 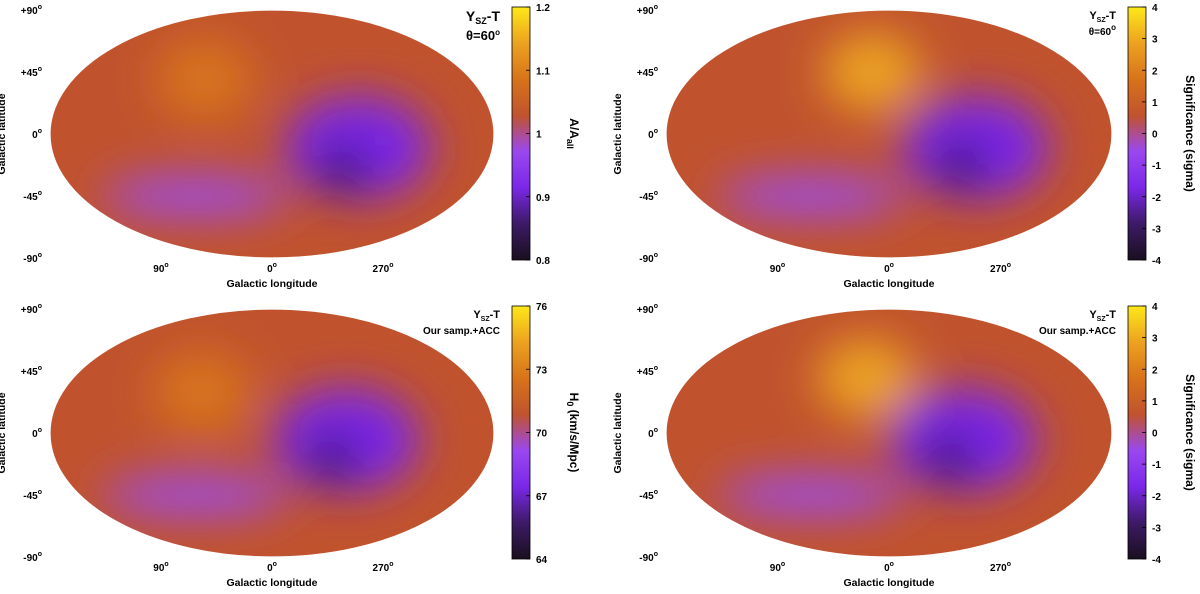 I want to click on colorbar-tick-label: 4, so click(x=1155, y=8).